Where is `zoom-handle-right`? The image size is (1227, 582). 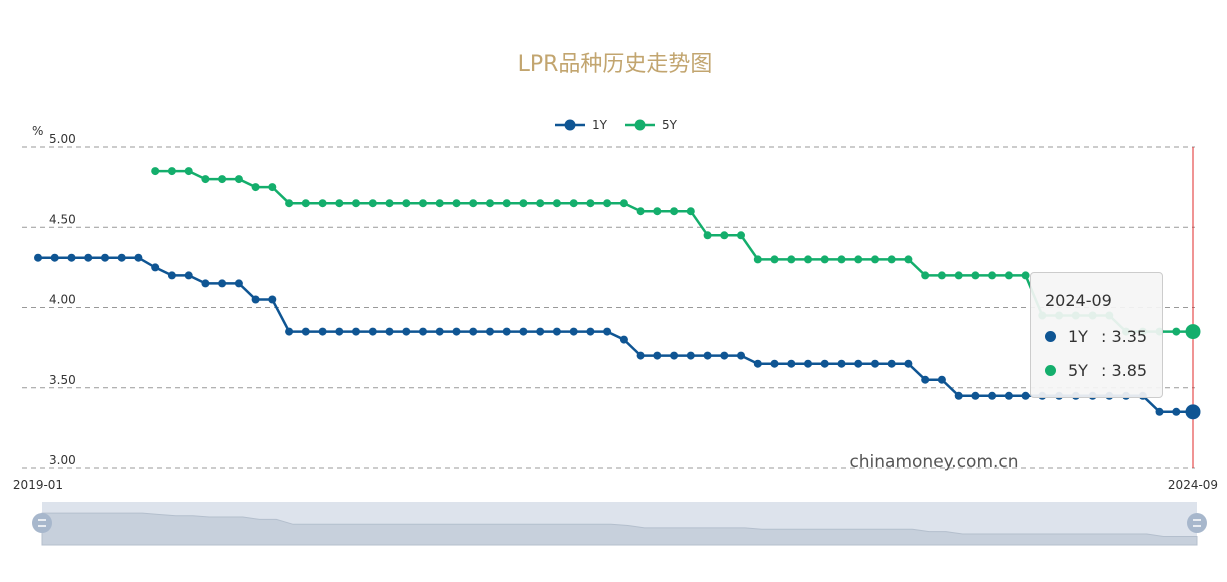 zoom-handle-right is located at coordinates (1197, 523).